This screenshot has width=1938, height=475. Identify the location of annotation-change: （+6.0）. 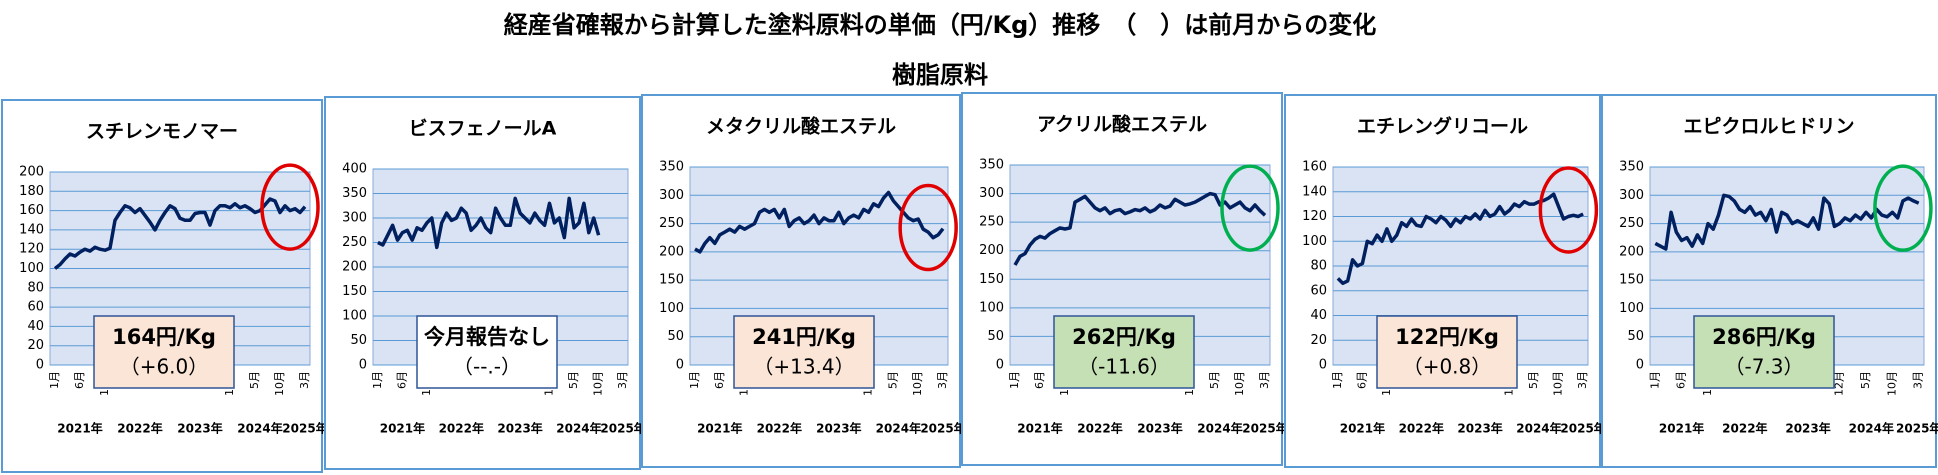
(164, 367).